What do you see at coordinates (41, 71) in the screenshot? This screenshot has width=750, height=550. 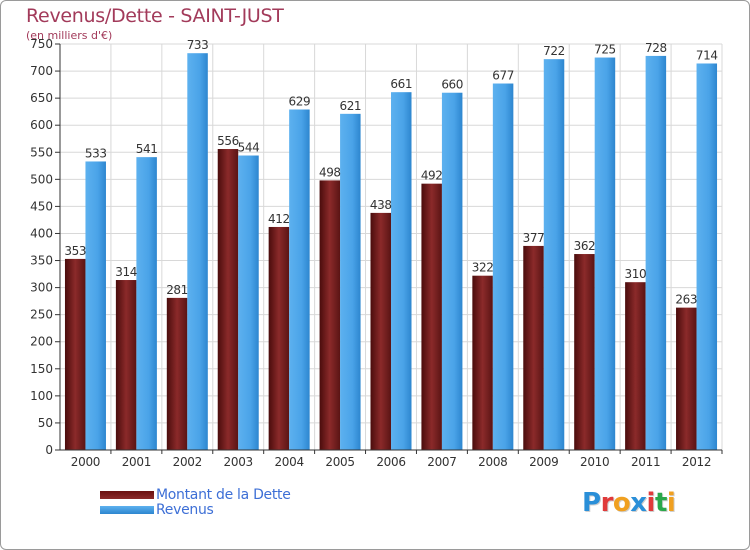 I see `y-tick-label: 700` at bounding box center [41, 71].